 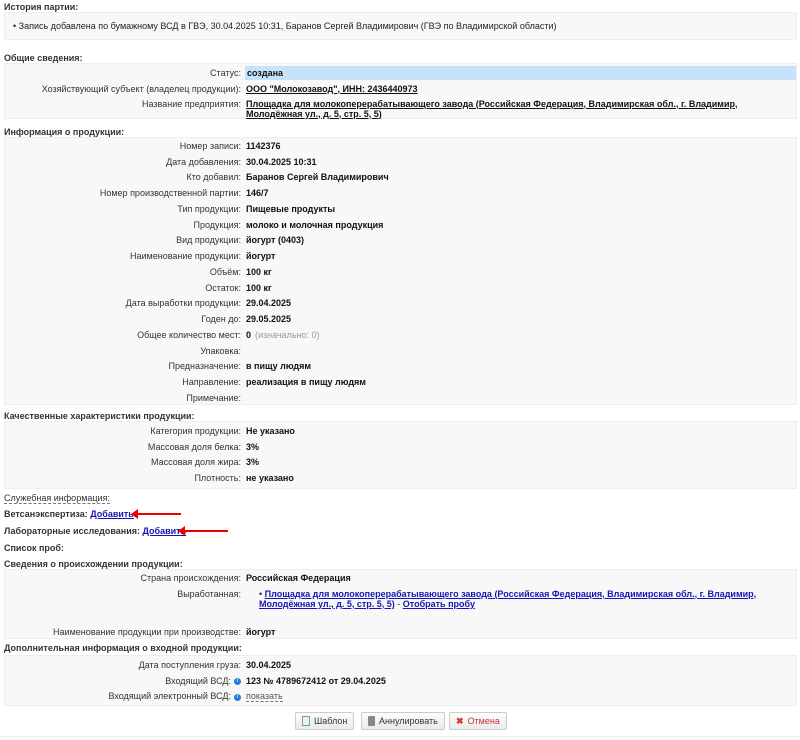 I want to click on field-value: создана, so click(x=520, y=72).